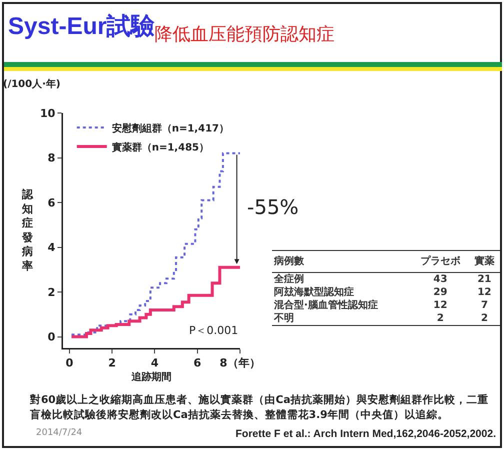  What do you see at coordinates (170, 128) in the screenshot?
I see `legend-label: 安慰劑組群（n=1,417）` at bounding box center [170, 128].